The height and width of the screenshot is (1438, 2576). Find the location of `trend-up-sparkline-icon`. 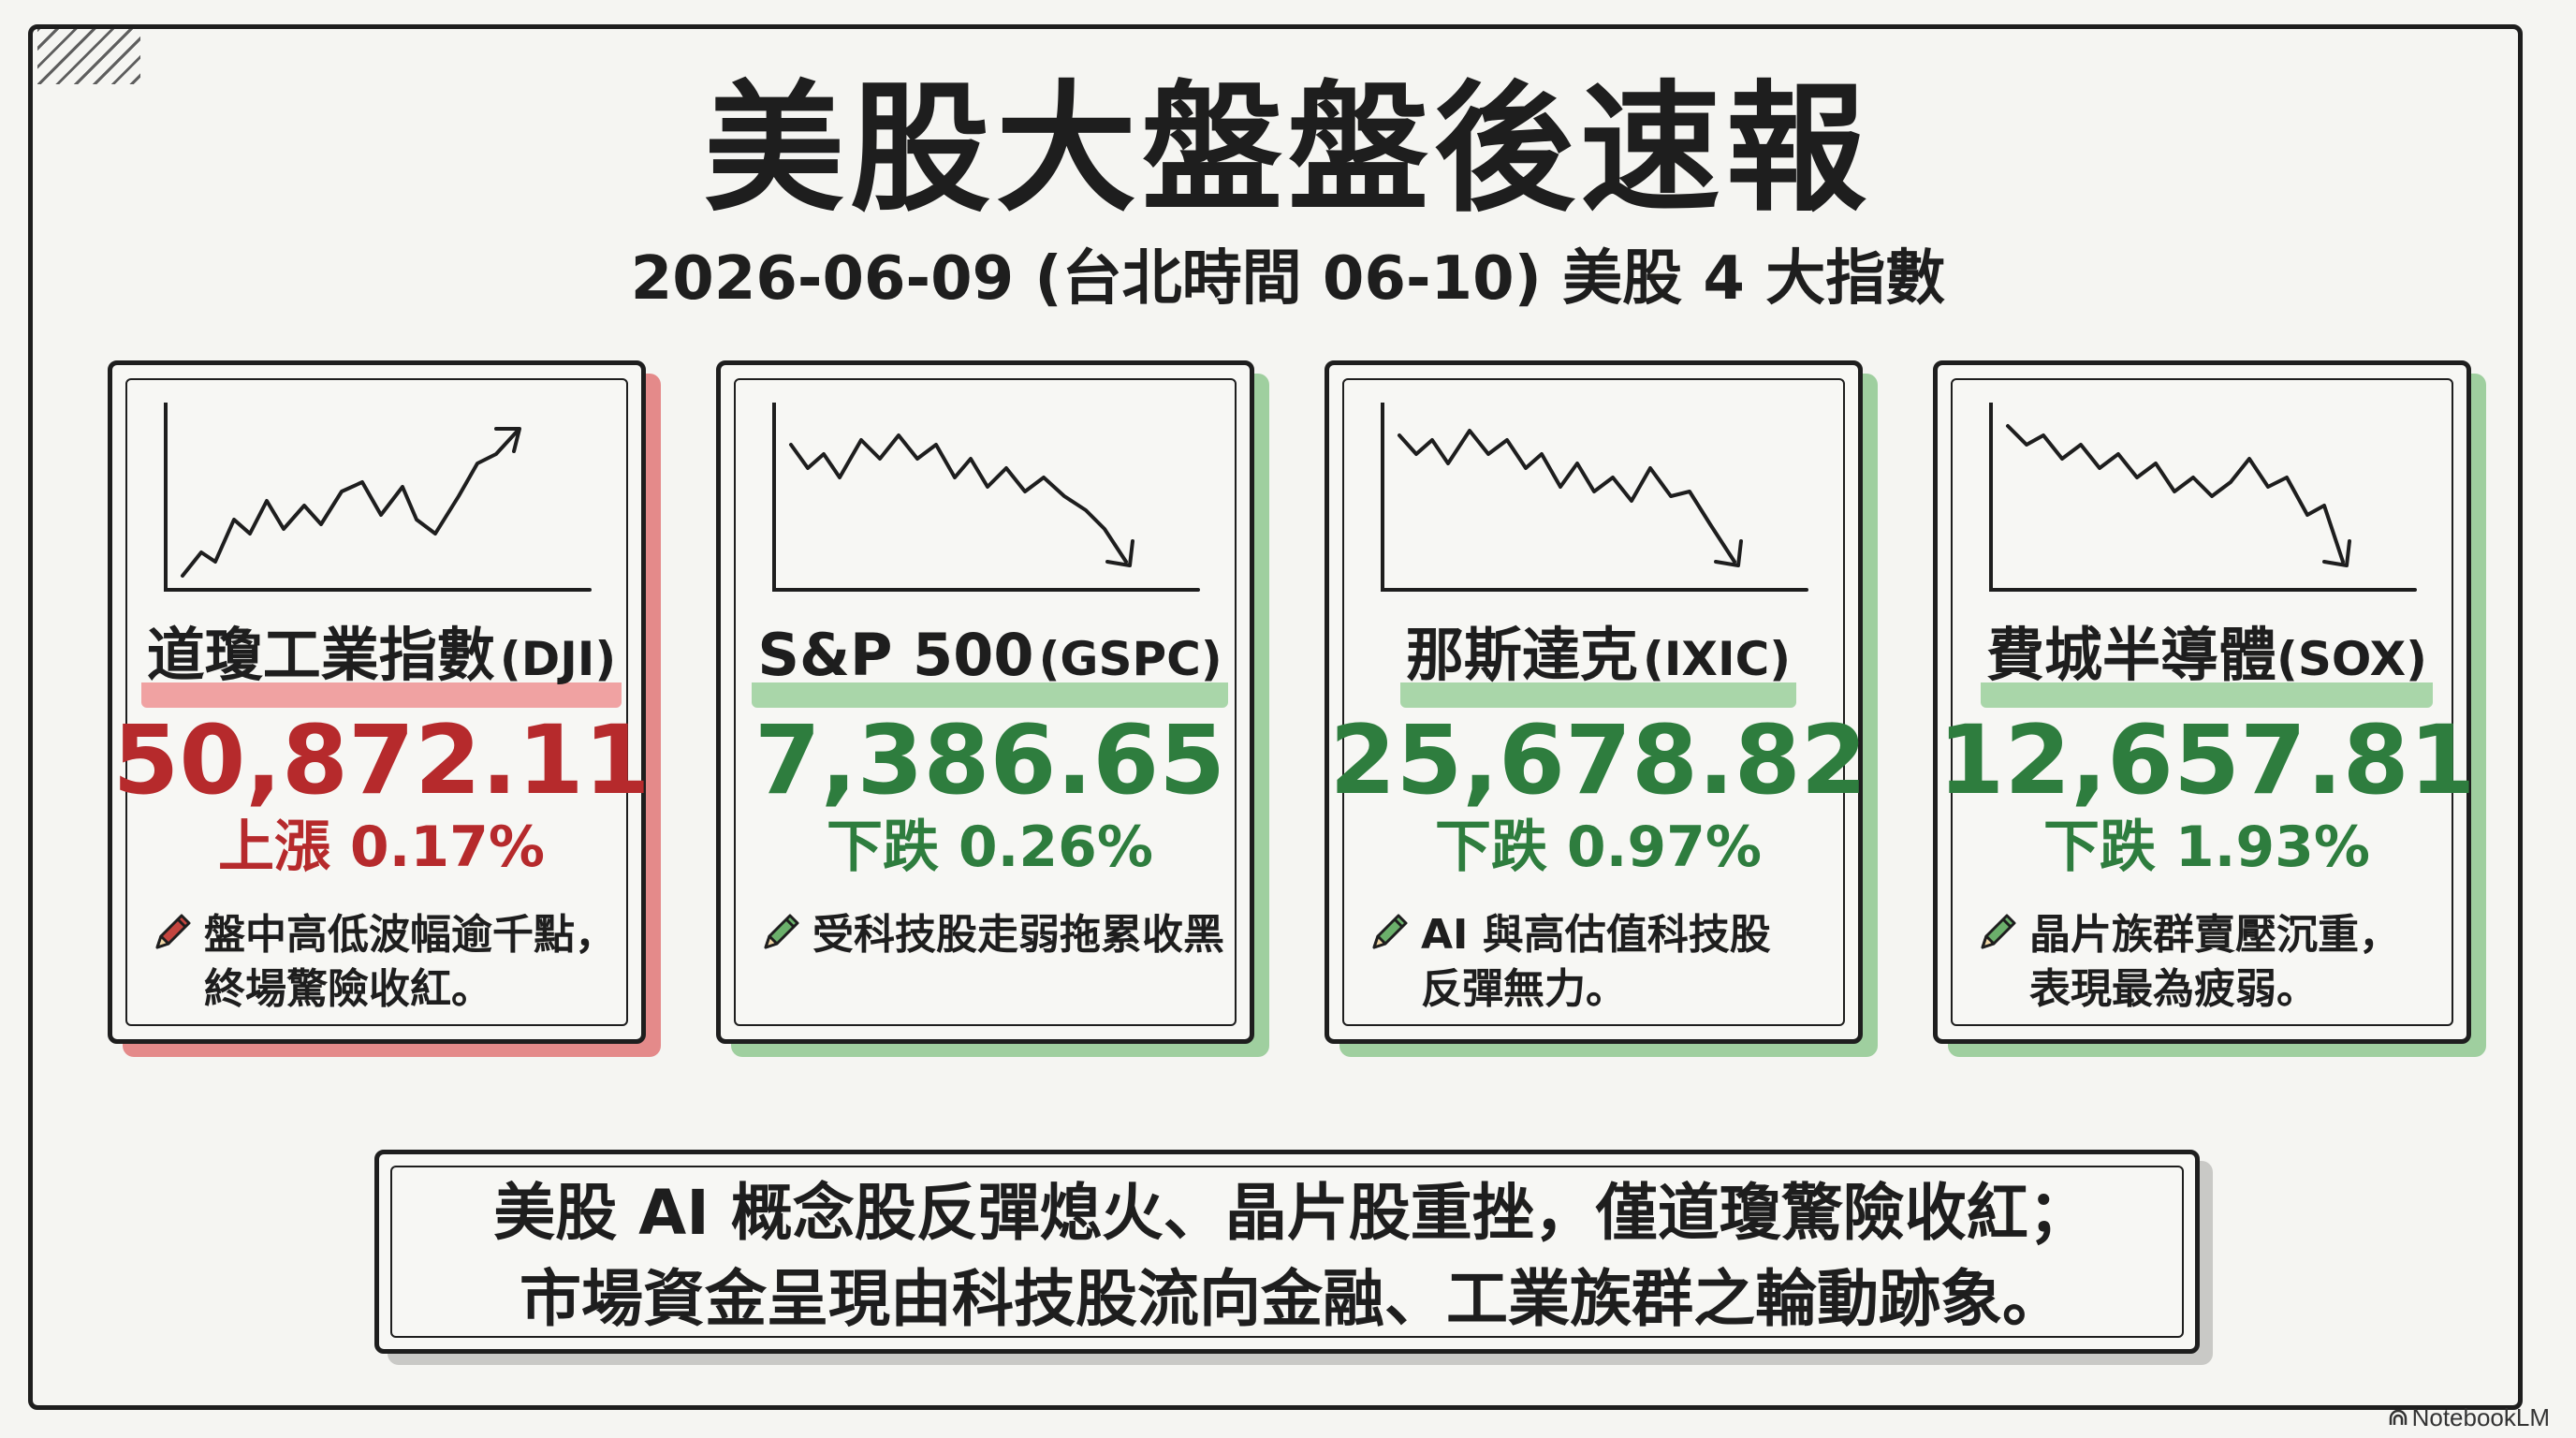

trend-up-sparkline-icon is located at coordinates (378, 497).